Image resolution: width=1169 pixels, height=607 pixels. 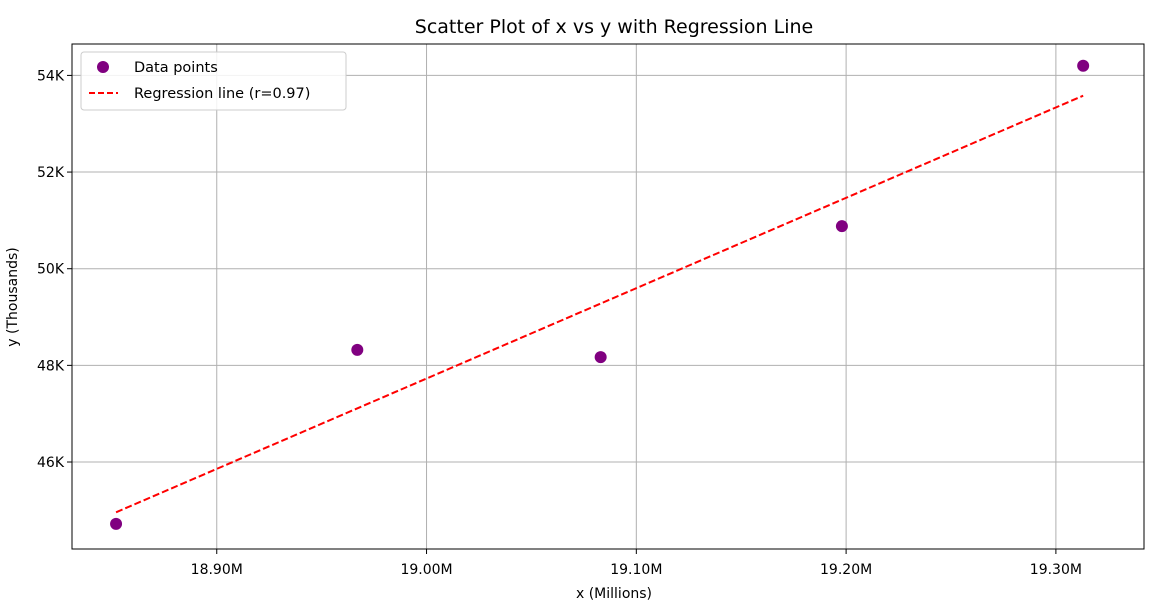 What do you see at coordinates (13, 296) in the screenshot?
I see `y-axis-label: y (Thousands)` at bounding box center [13, 296].